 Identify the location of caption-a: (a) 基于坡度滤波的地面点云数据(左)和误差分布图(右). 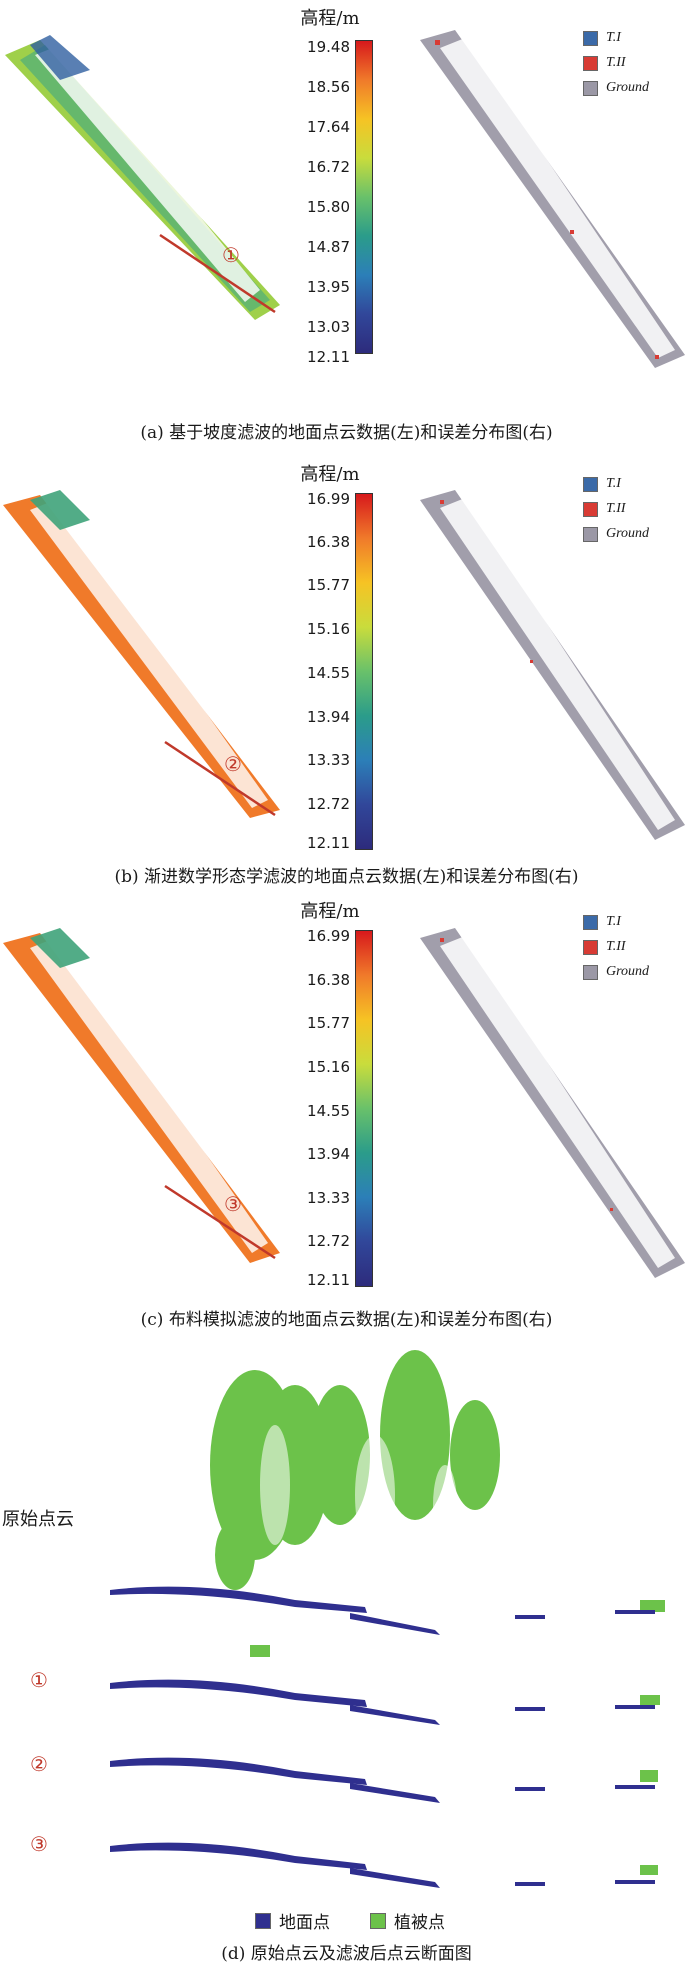
(346, 433).